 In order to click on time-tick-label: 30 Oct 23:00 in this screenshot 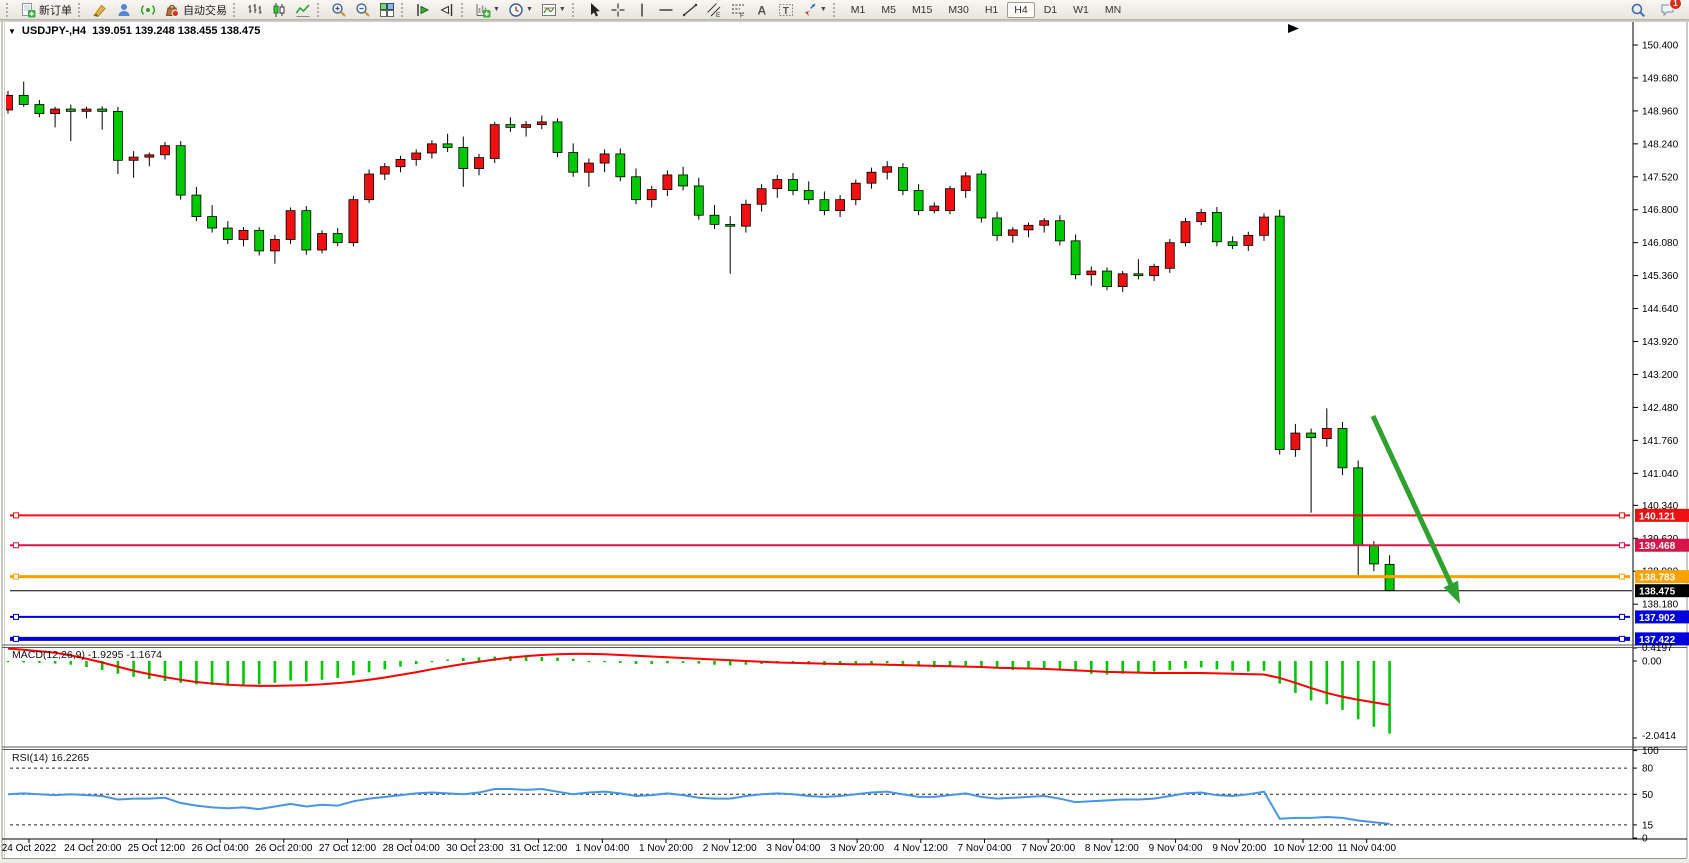, I will do `click(475, 848)`.